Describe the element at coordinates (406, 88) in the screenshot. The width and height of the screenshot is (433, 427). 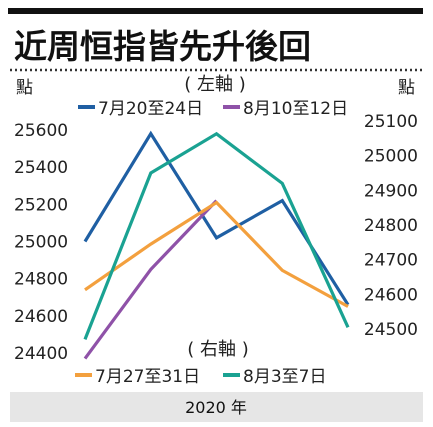
I see `right-axis-unit: 點` at that location.